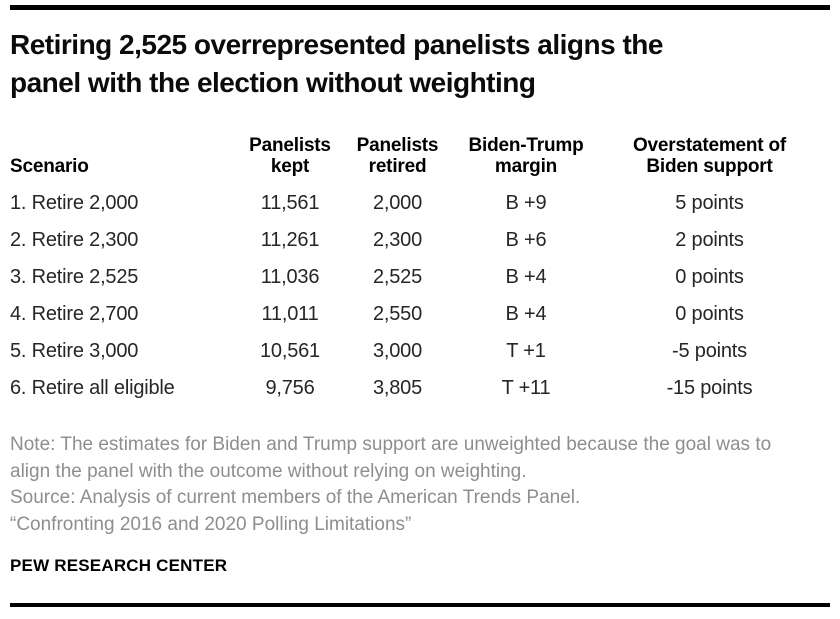 This screenshot has height=619, width=840. I want to click on column-header-overstatement: Overstatement of Biden support, so click(709, 156).